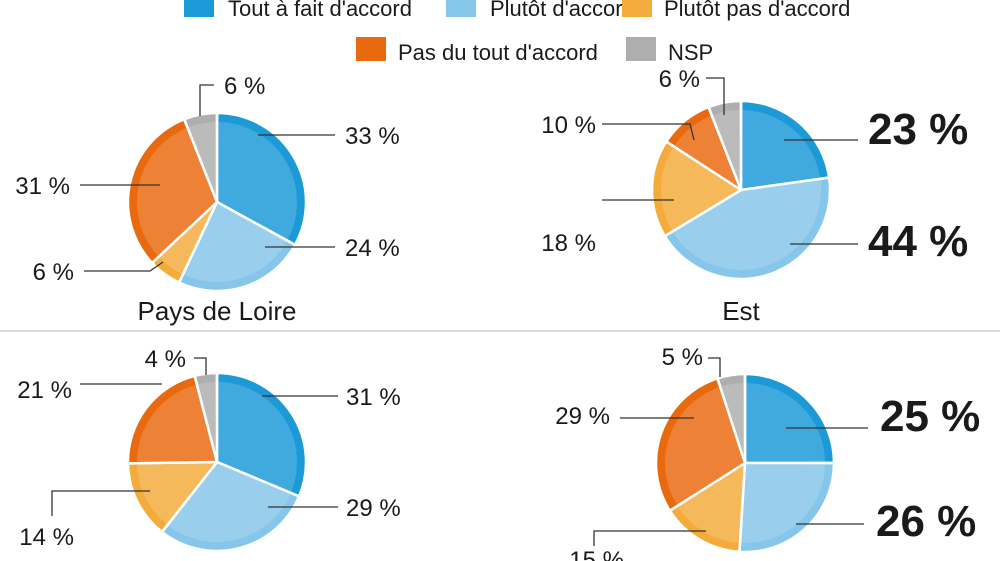 The image size is (1000, 561). Describe the element at coordinates (217, 311) in the screenshot. I see `chart-title: Pays de Loire` at that location.